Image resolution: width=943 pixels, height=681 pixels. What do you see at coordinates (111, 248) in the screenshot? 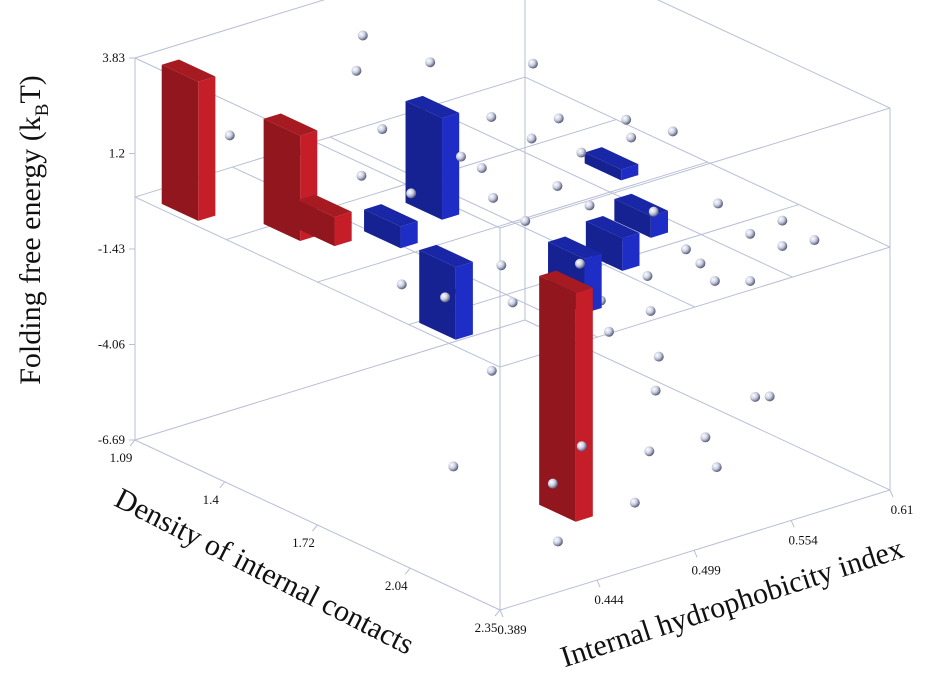
I see `z-tick-label: -1.43` at bounding box center [111, 248].